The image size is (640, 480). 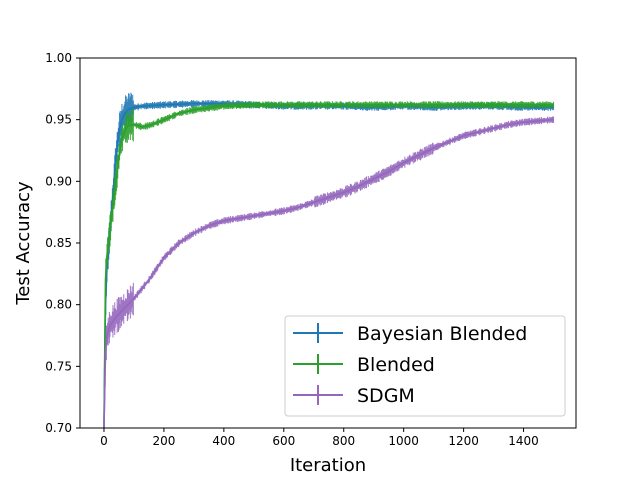 What do you see at coordinates (463, 441) in the screenshot?
I see `x-tick-label: 1200` at bounding box center [463, 441].